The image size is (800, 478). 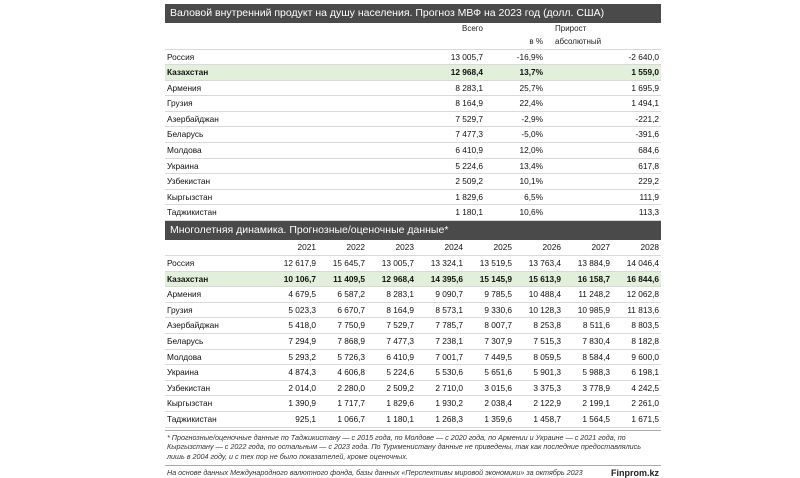 What do you see at coordinates (391, 357) in the screenshot?
I see `value-cell: 6 410,9` at bounding box center [391, 357].